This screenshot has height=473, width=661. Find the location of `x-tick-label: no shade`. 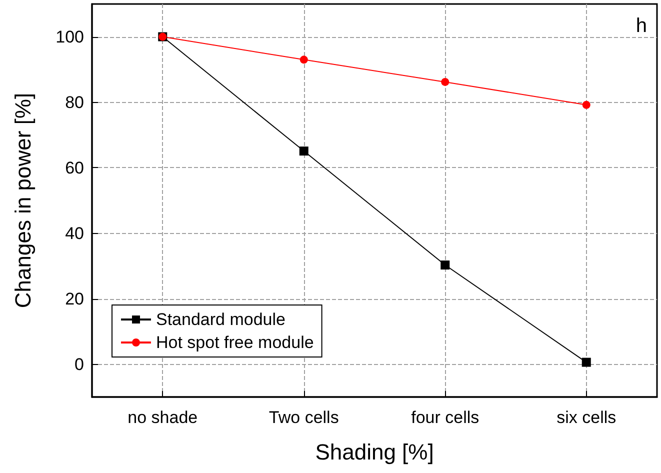

x-tick-label: no shade is located at coordinates (163, 417).